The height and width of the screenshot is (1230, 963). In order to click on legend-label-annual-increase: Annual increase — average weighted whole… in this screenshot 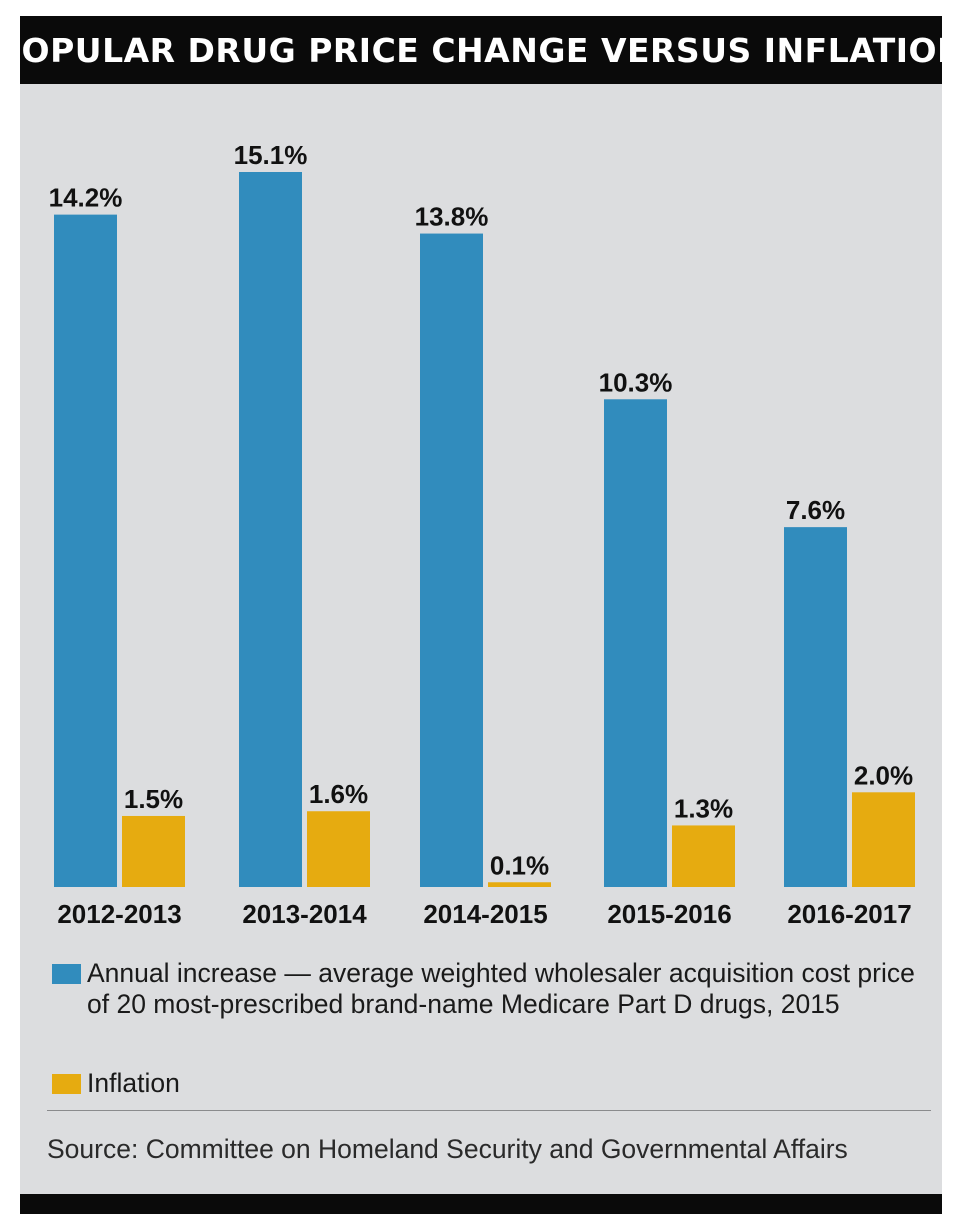, I will do `click(501, 988)`.